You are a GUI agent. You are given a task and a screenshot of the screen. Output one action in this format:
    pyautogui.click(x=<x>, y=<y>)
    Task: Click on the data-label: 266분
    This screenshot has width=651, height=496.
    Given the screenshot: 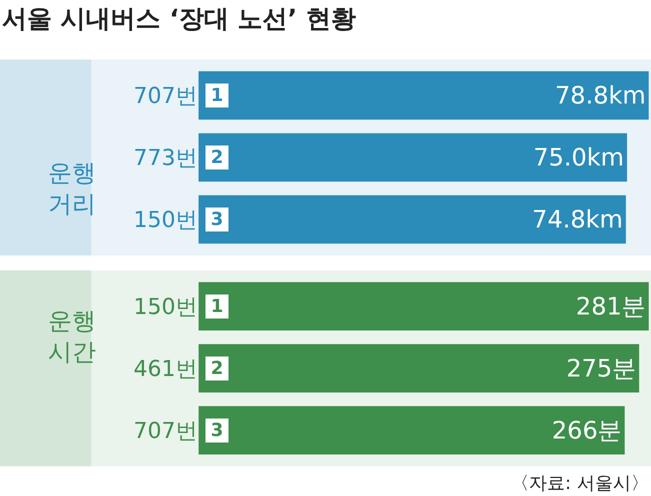 What is the action you would take?
    pyautogui.click(x=587, y=430)
    